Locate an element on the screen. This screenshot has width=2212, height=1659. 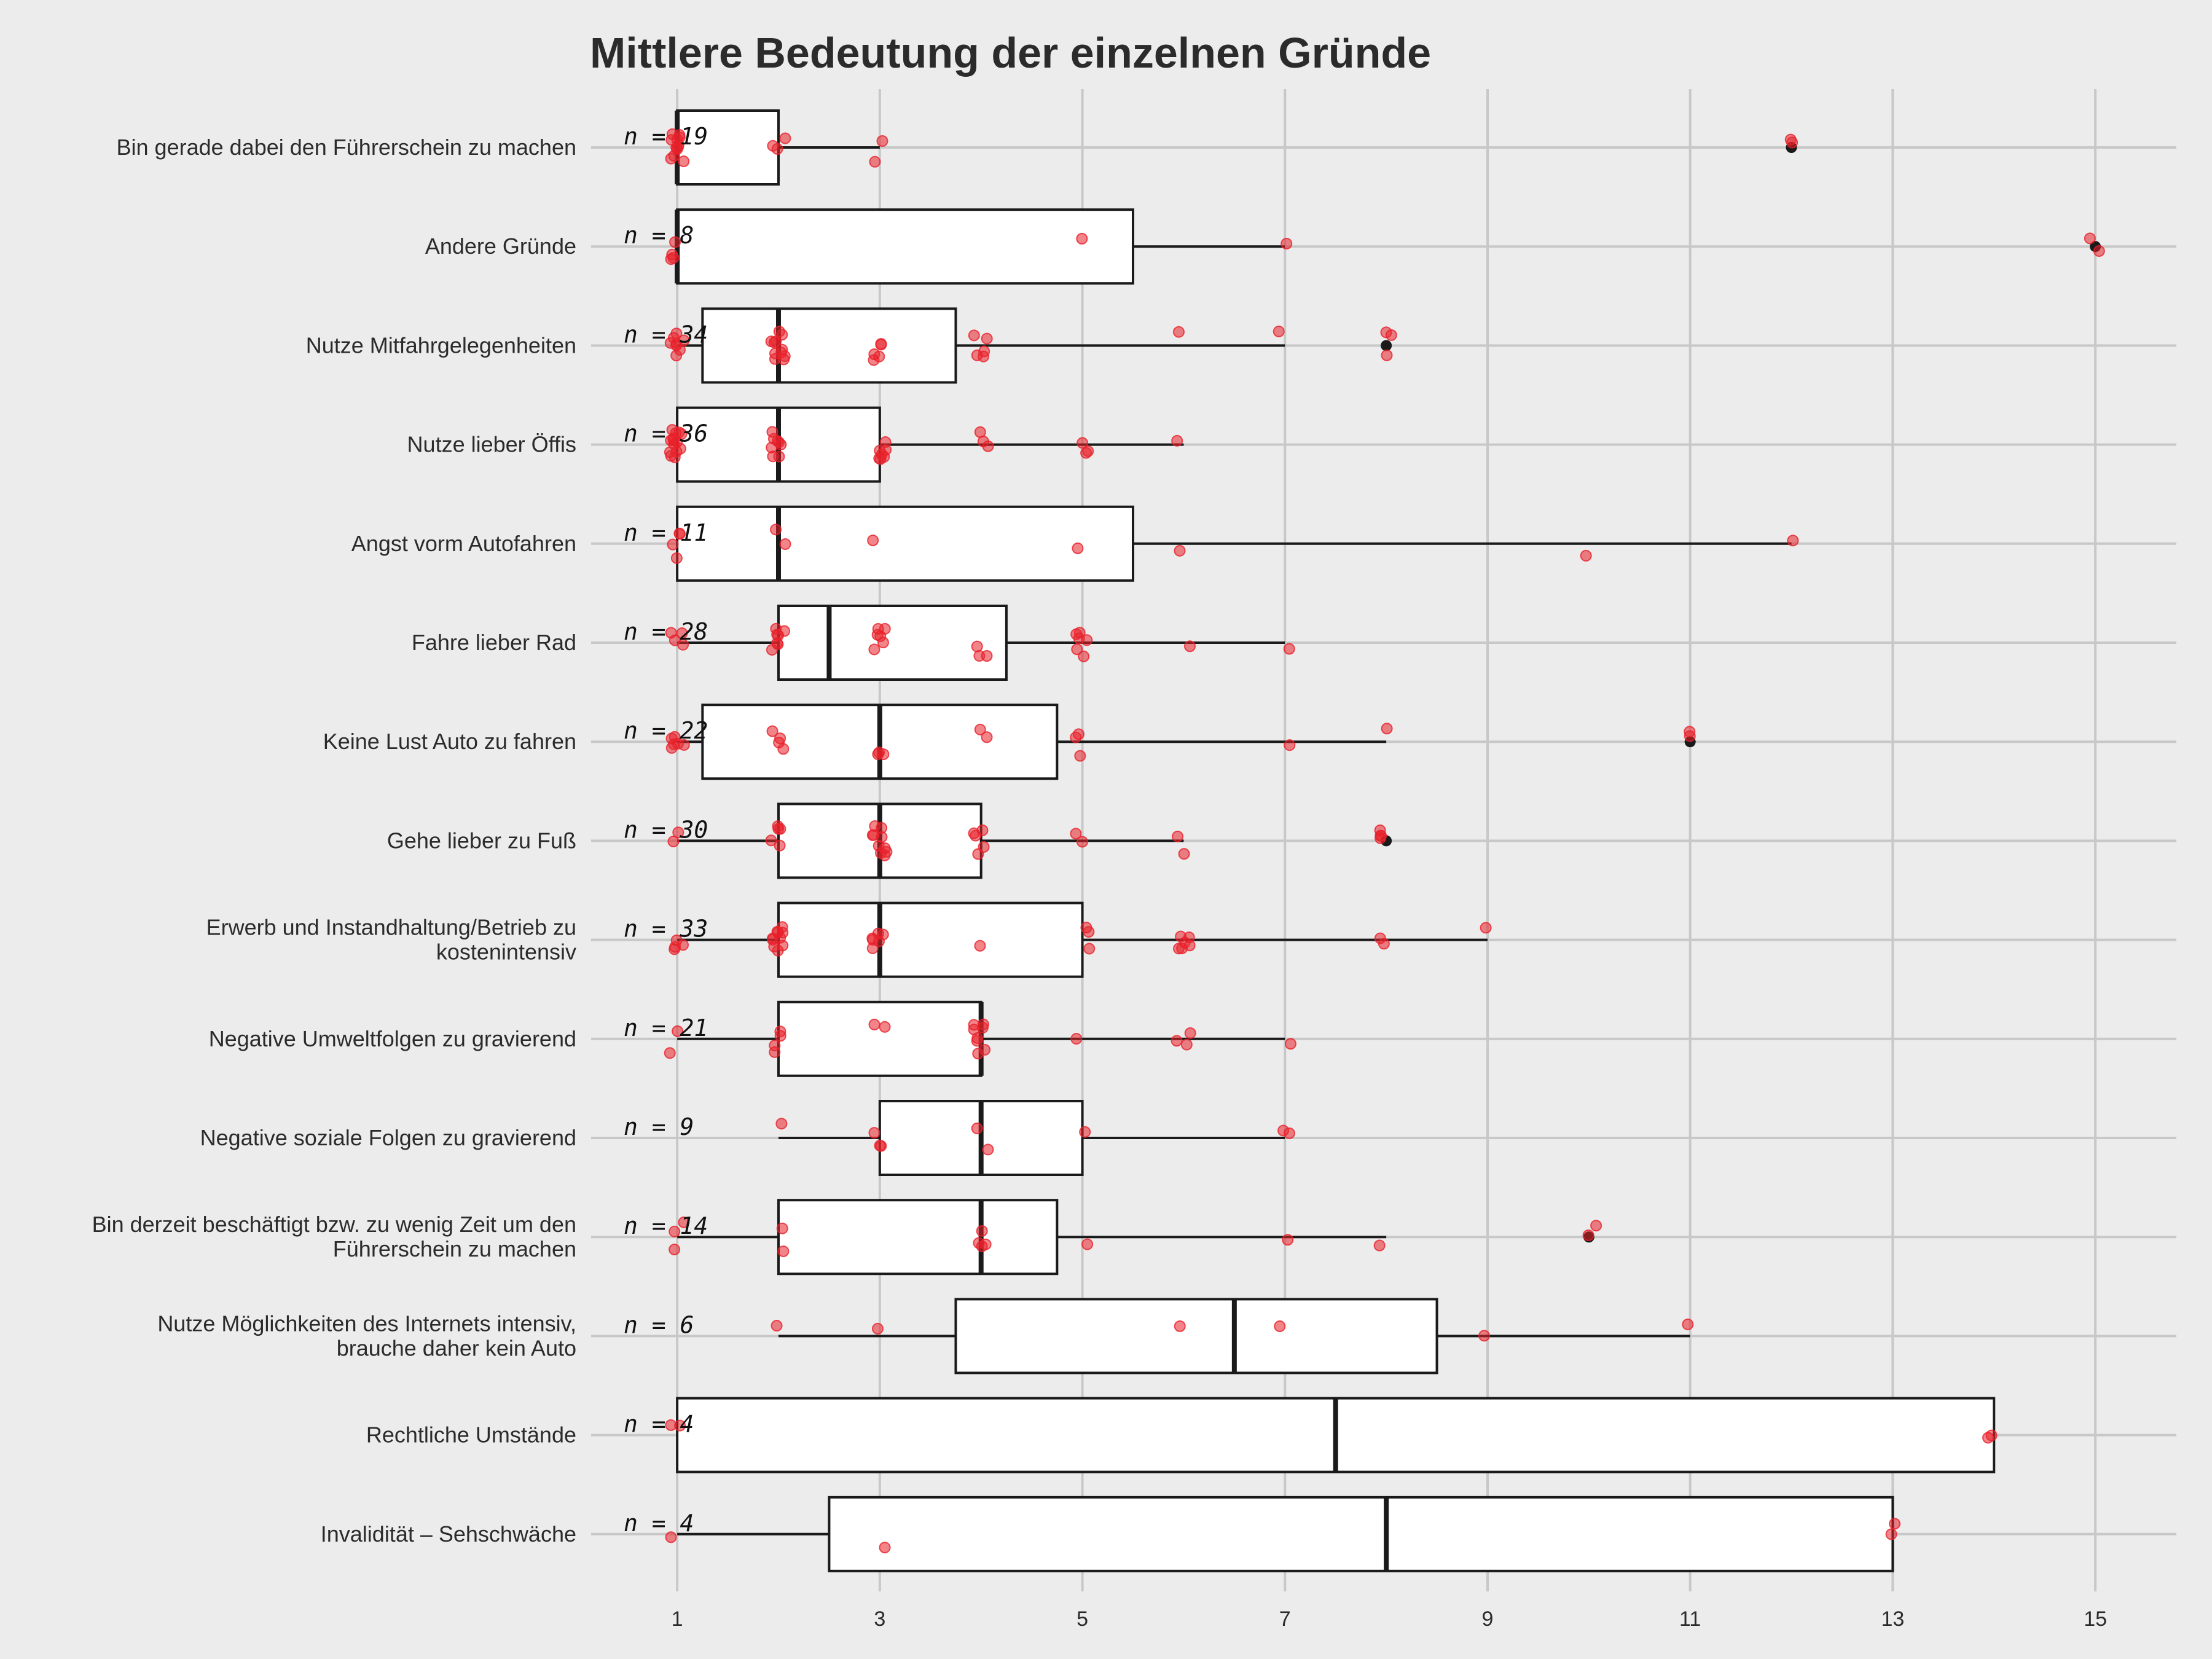
n-label: n = 6 is located at coordinates (659, 1324).